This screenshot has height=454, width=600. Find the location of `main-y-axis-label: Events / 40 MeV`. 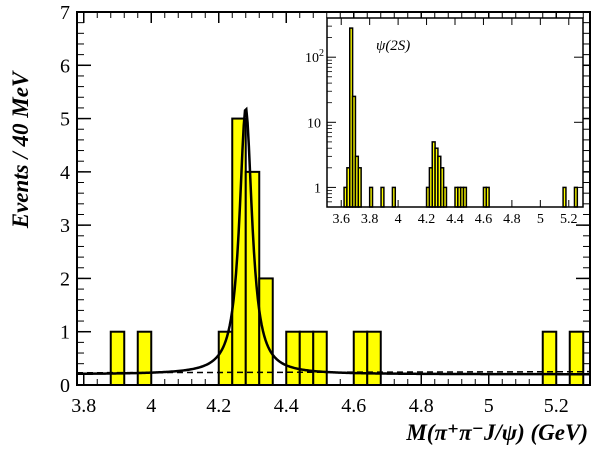

main-y-axis-label: Events / 40 MeV is located at coordinates (20, 149).